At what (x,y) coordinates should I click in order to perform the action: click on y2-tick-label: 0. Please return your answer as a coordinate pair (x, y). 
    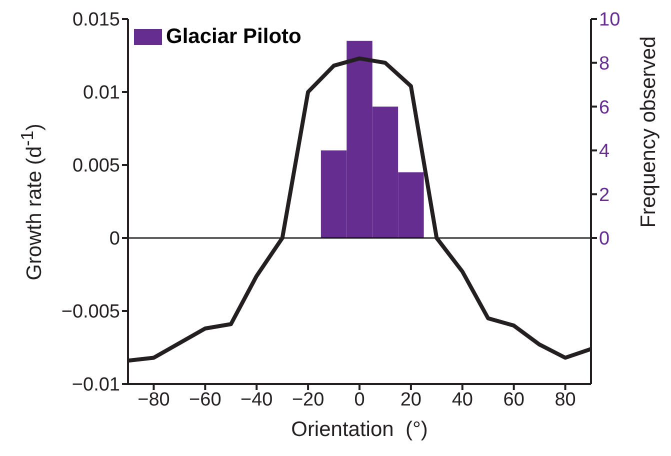
    Looking at the image, I should click on (604, 239).